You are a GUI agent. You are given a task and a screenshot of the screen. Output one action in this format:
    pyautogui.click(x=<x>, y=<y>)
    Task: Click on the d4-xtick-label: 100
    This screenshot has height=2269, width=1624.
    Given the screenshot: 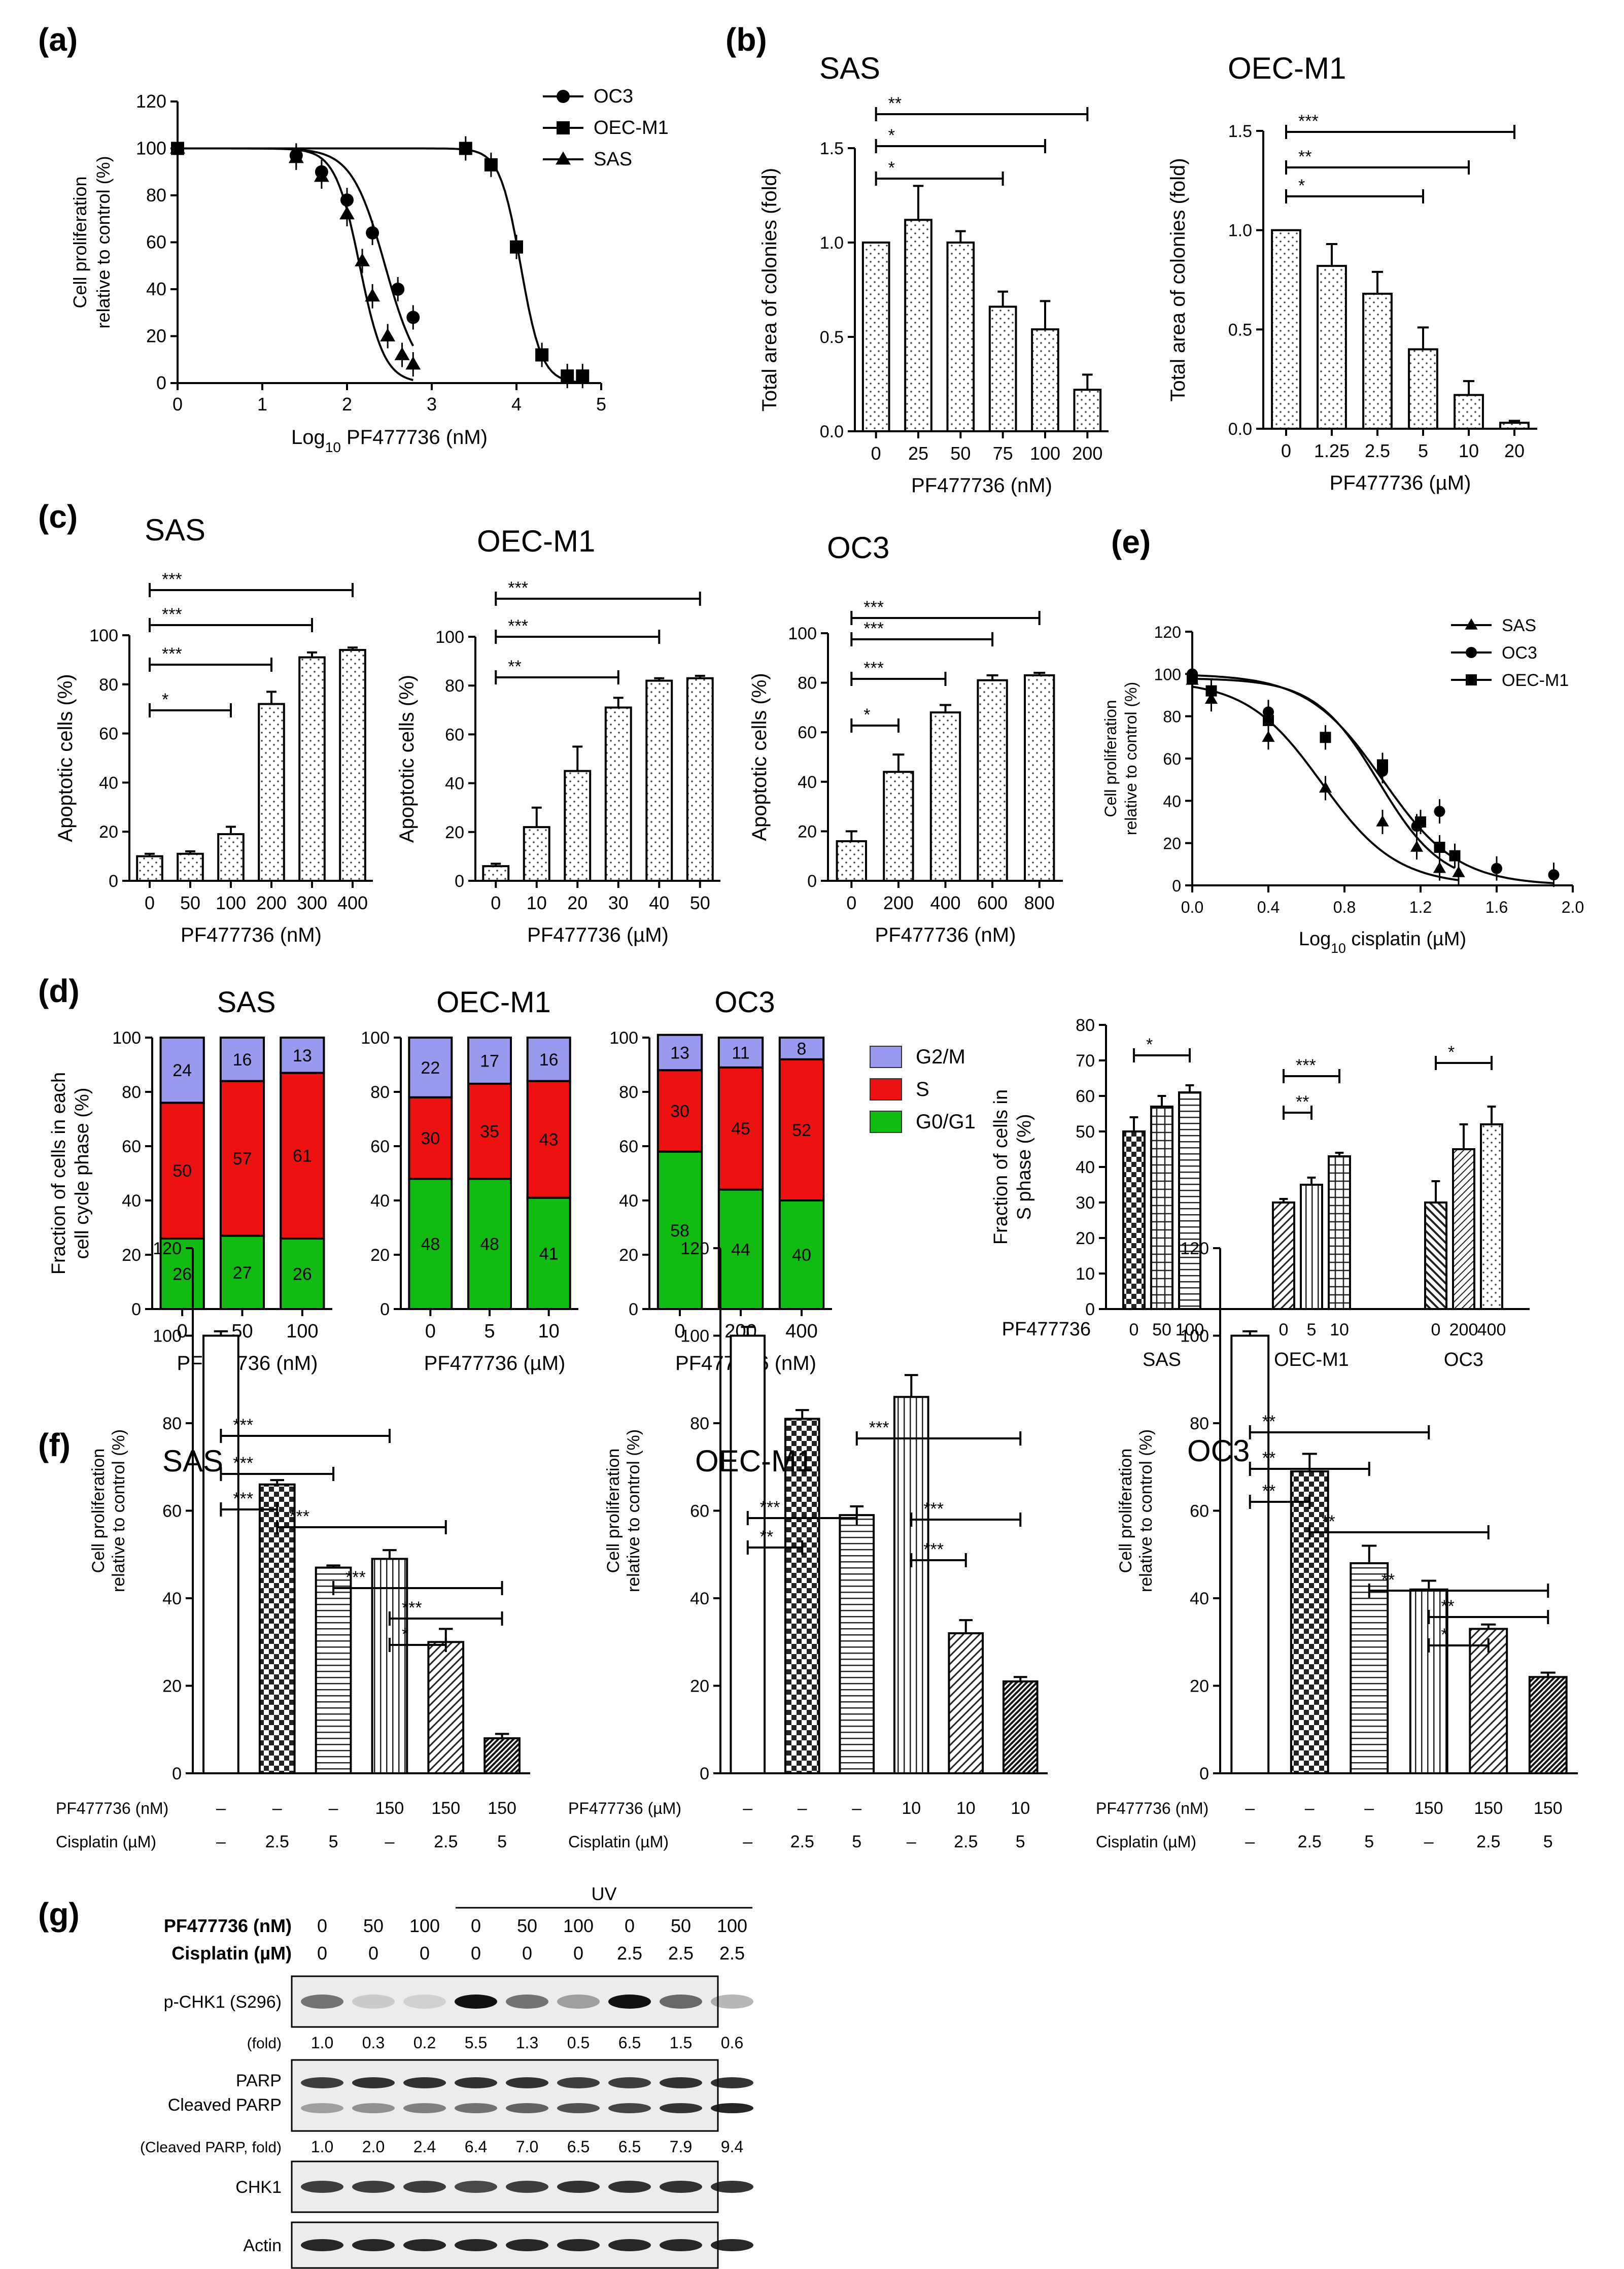 What is the action you would take?
    pyautogui.click(x=1190, y=1329)
    